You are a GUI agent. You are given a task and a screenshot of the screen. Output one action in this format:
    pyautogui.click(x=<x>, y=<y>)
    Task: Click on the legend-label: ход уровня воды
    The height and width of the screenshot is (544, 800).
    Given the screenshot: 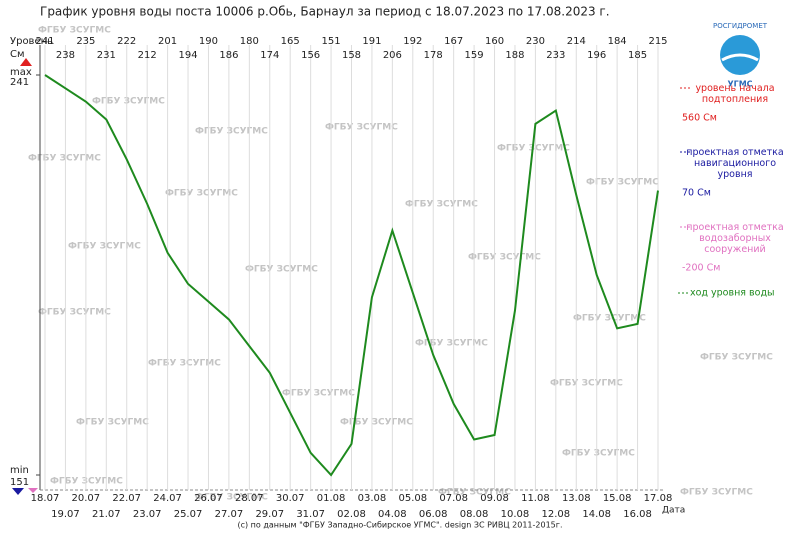 What is the action you would take?
    pyautogui.click(x=732, y=293)
    